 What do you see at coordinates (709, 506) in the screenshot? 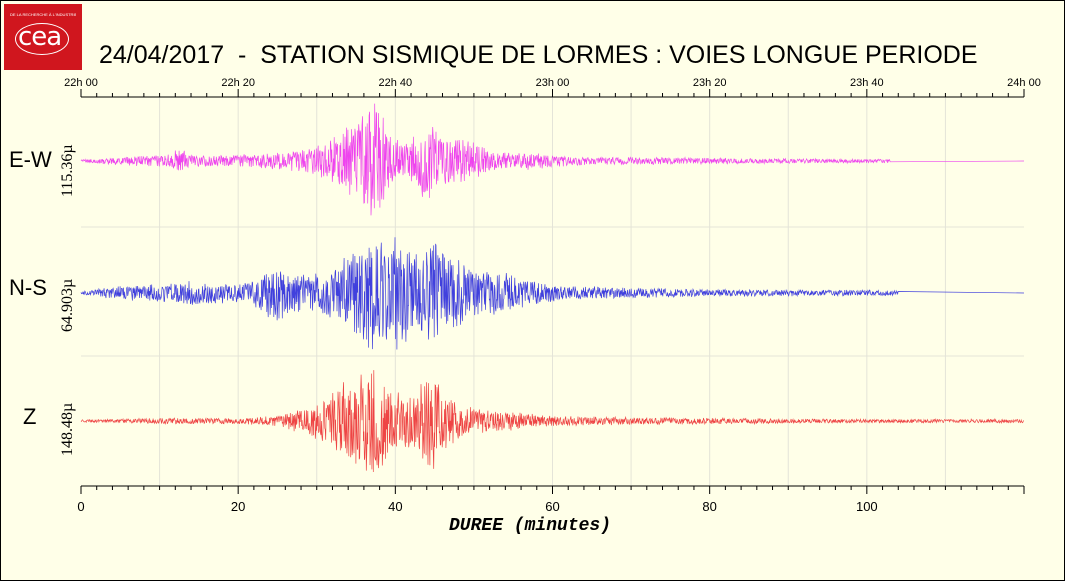
I see `x-axis-tick-label: 80` at bounding box center [709, 506].